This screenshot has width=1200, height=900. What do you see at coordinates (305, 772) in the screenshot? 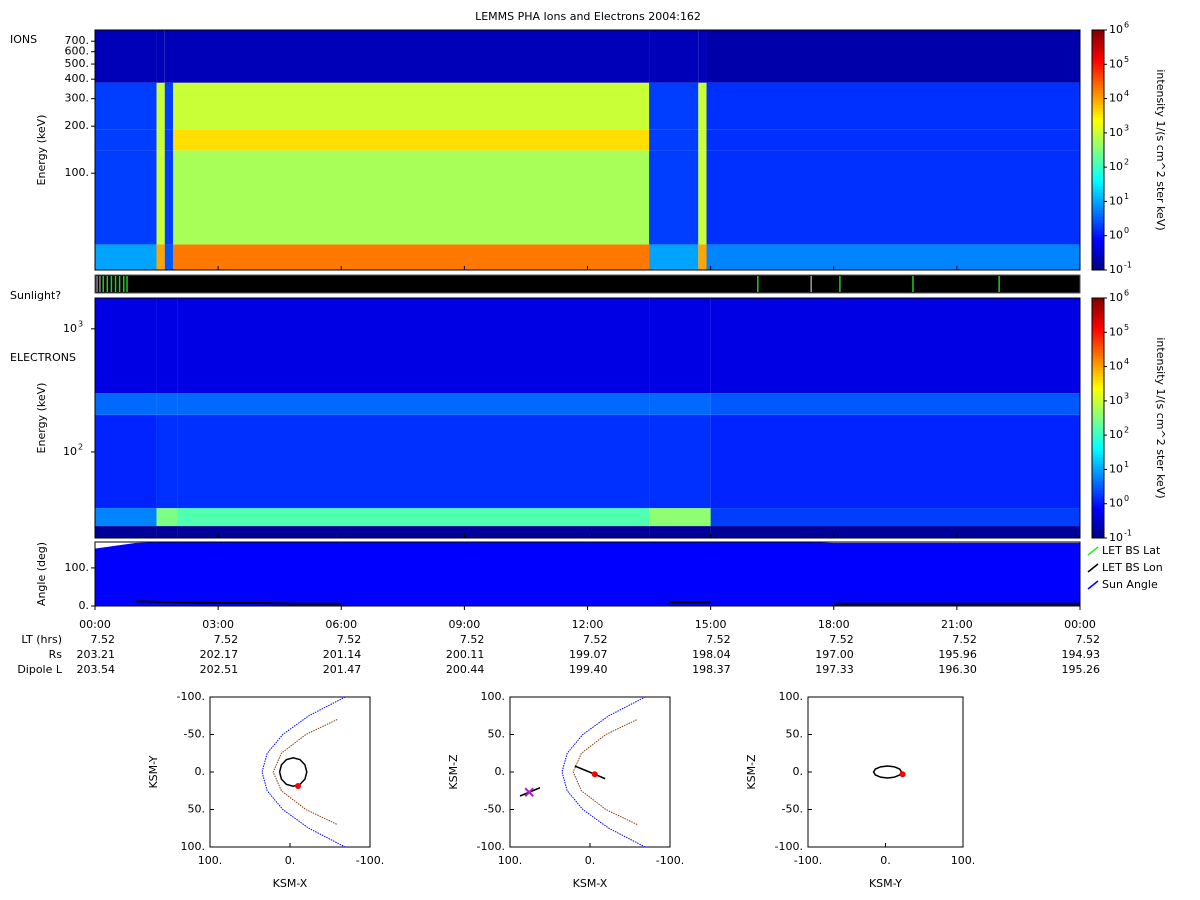
I see `orbit-curve` at bounding box center [305, 772].